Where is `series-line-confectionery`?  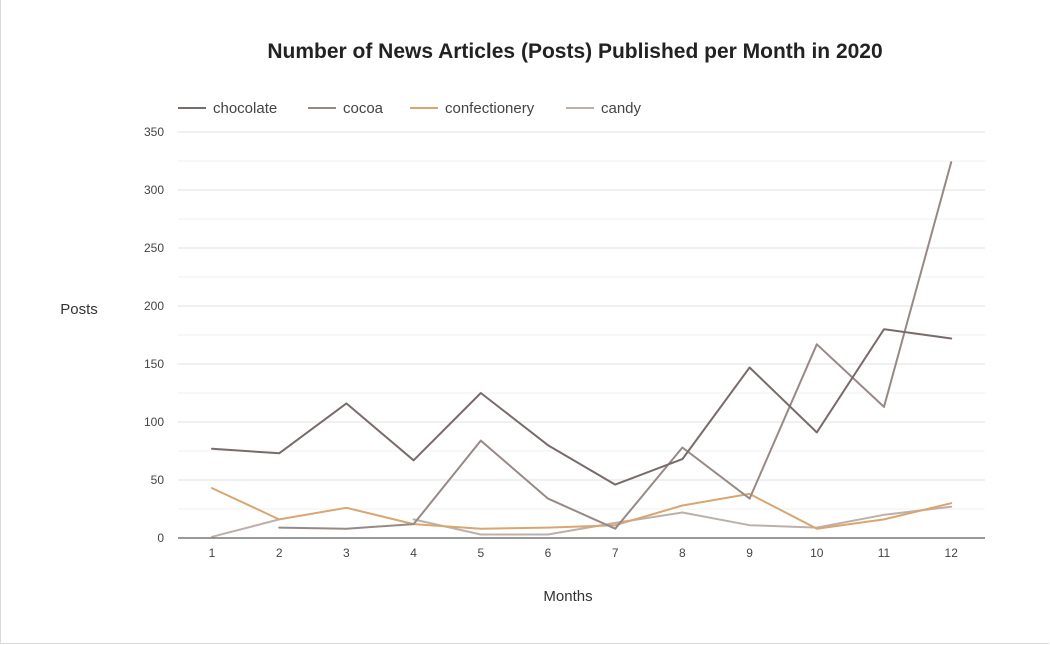
series-line-confectionery is located at coordinates (582, 508).